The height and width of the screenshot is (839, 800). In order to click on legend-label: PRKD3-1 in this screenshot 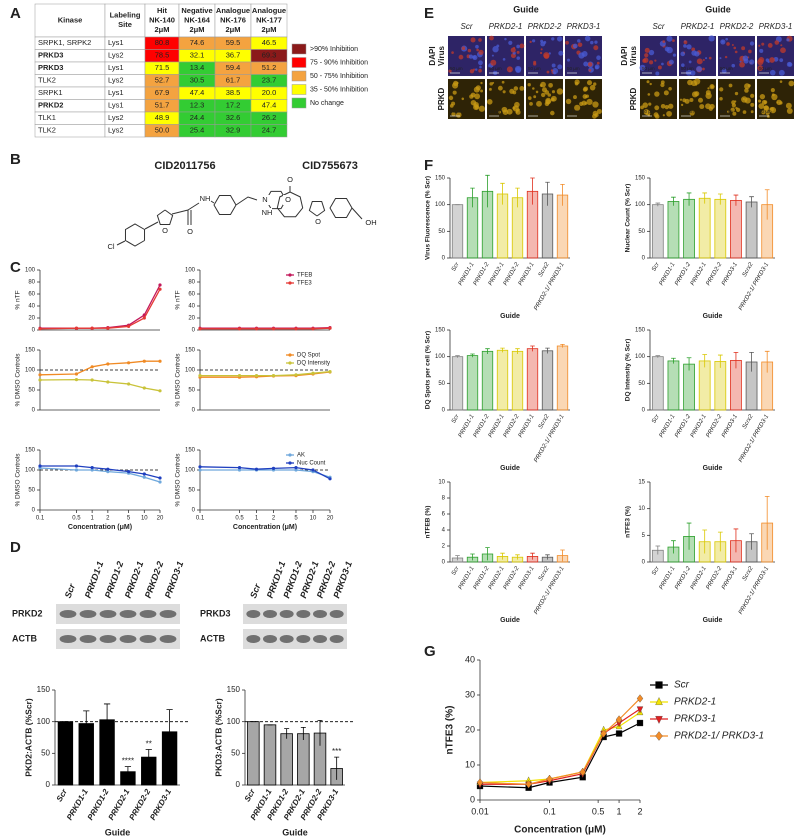, I will do `click(695, 719)`.